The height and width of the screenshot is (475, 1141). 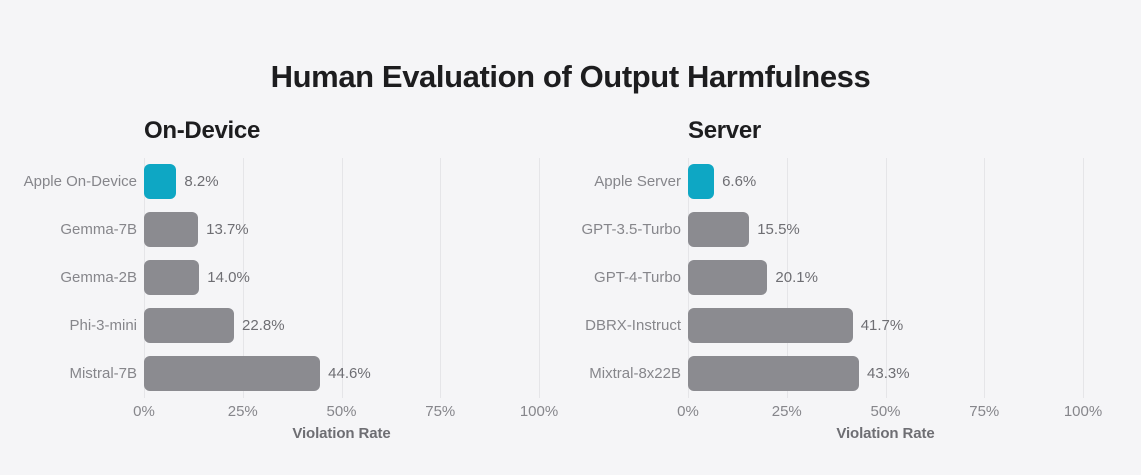 What do you see at coordinates (885, 433) in the screenshot?
I see `server-x-axis-label: Violation Rate` at bounding box center [885, 433].